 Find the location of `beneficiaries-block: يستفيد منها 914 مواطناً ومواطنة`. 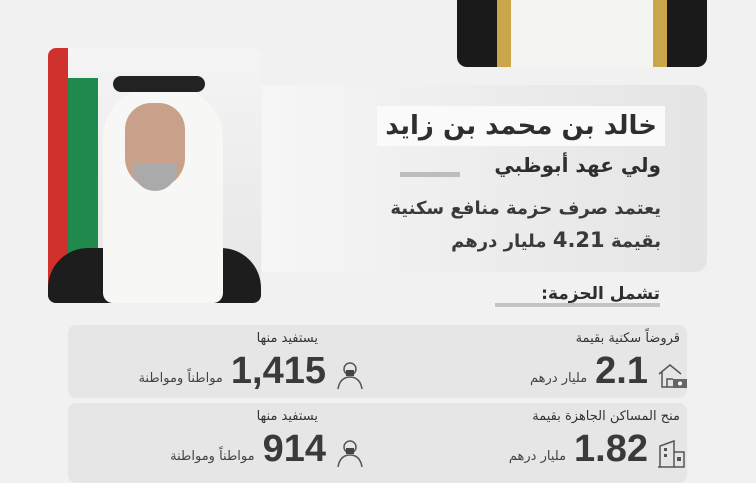

beneficiaries-block: يستفيد منها 914 مواطناً ومواطنة is located at coordinates (268, 438).